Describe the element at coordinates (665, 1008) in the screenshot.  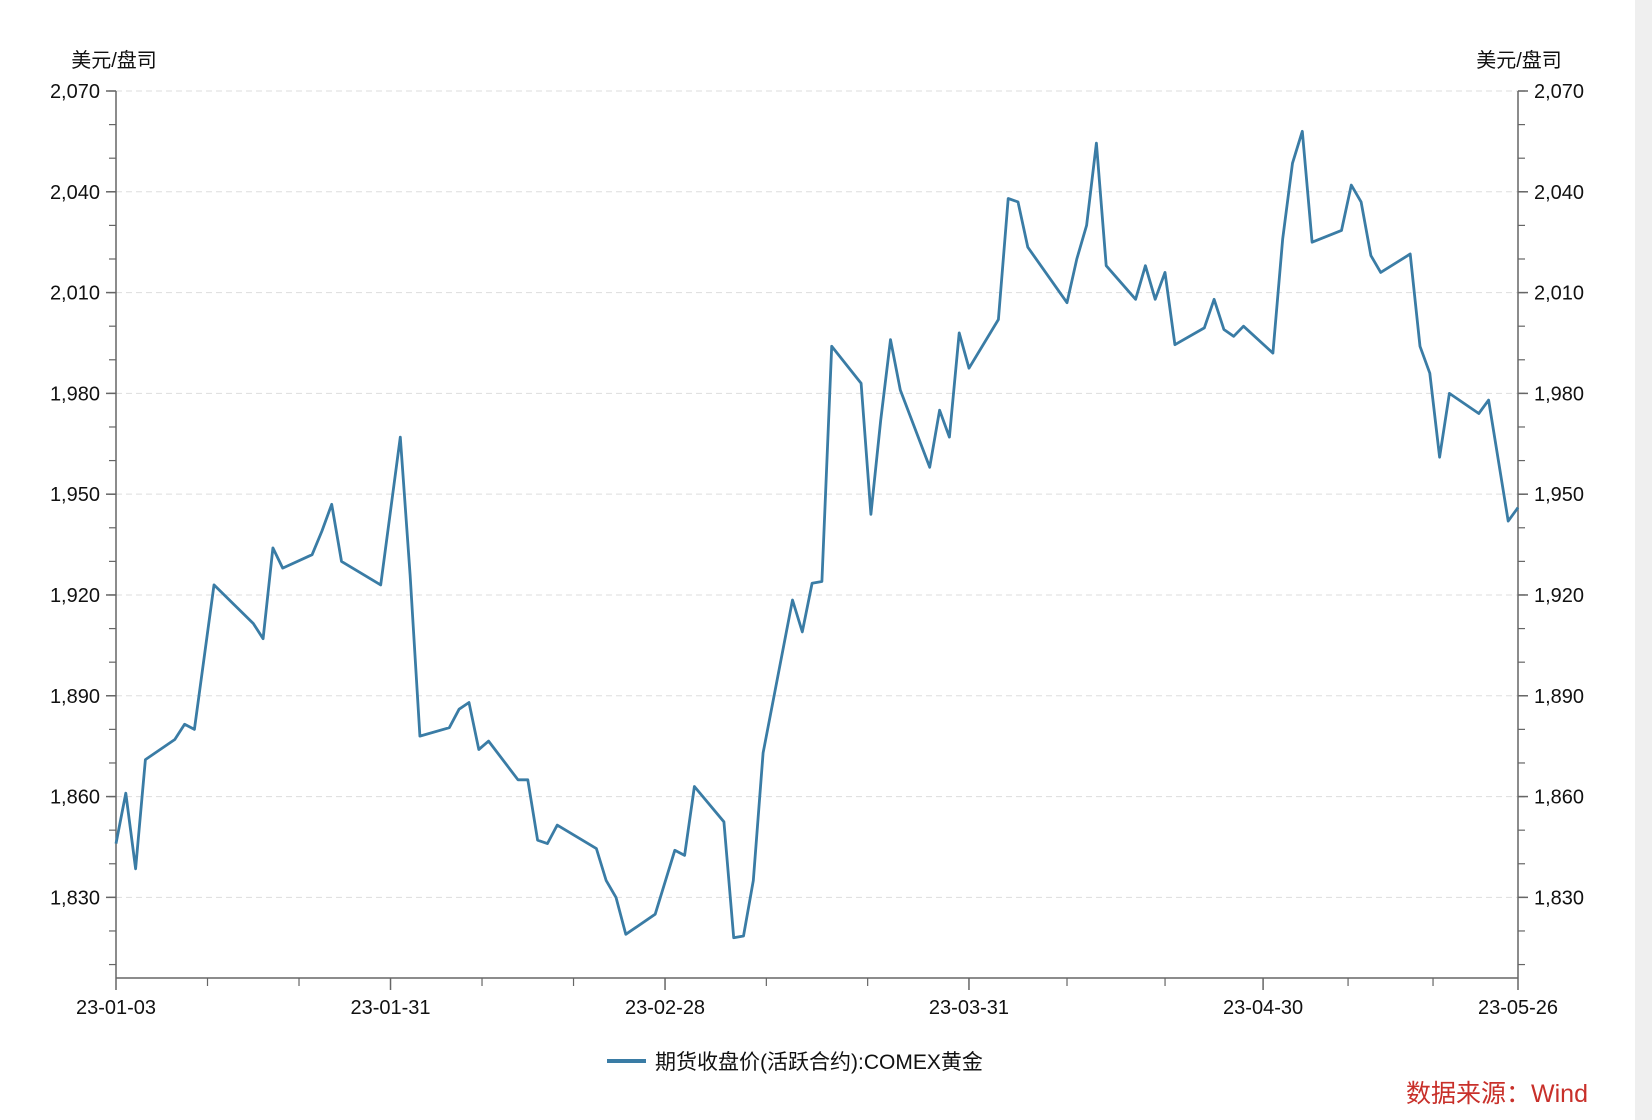
I see `x-tick-label: 23-02-28` at that location.